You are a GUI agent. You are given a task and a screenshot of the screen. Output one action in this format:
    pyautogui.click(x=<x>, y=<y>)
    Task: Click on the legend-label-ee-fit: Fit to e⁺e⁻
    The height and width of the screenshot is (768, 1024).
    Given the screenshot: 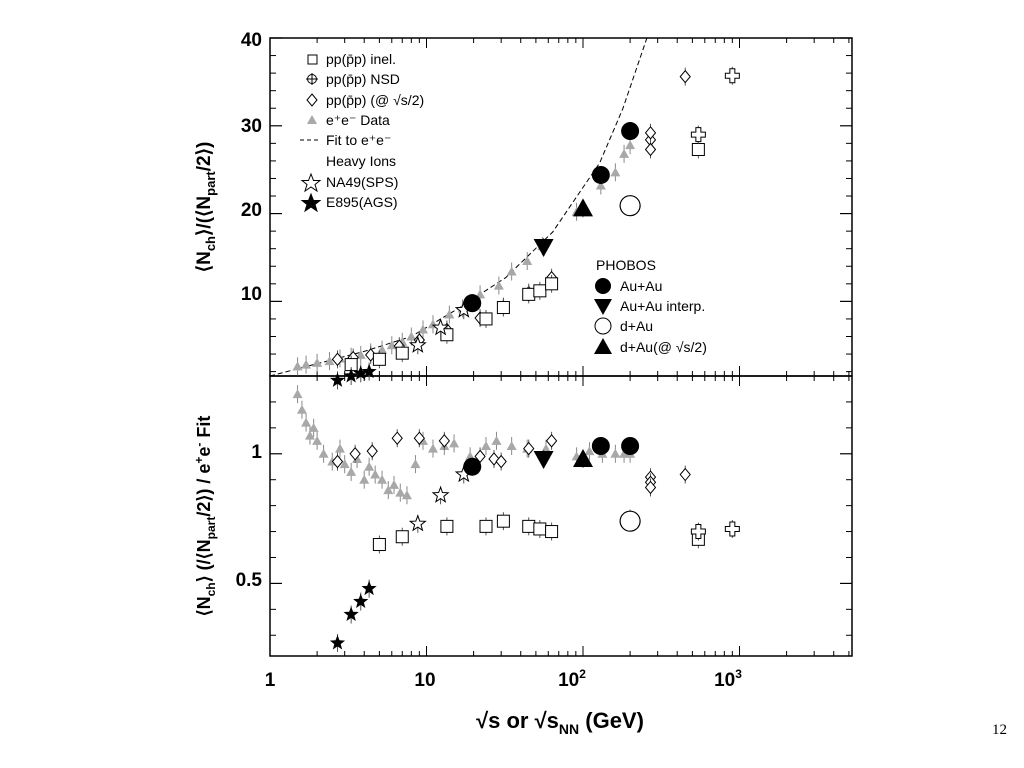 What is the action you would take?
    pyautogui.click(x=358, y=140)
    